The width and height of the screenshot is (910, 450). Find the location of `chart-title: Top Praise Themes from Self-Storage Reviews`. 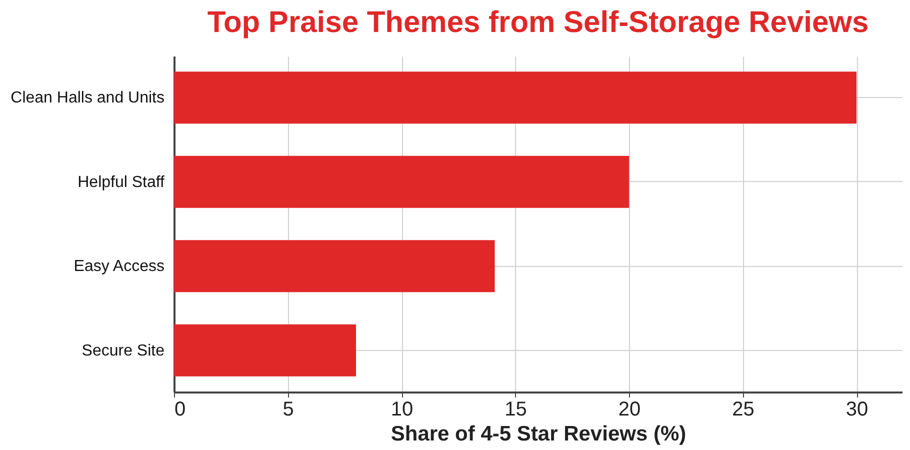

chart-title: Top Praise Themes from Self-Storage Reviews is located at coordinates (538, 22).